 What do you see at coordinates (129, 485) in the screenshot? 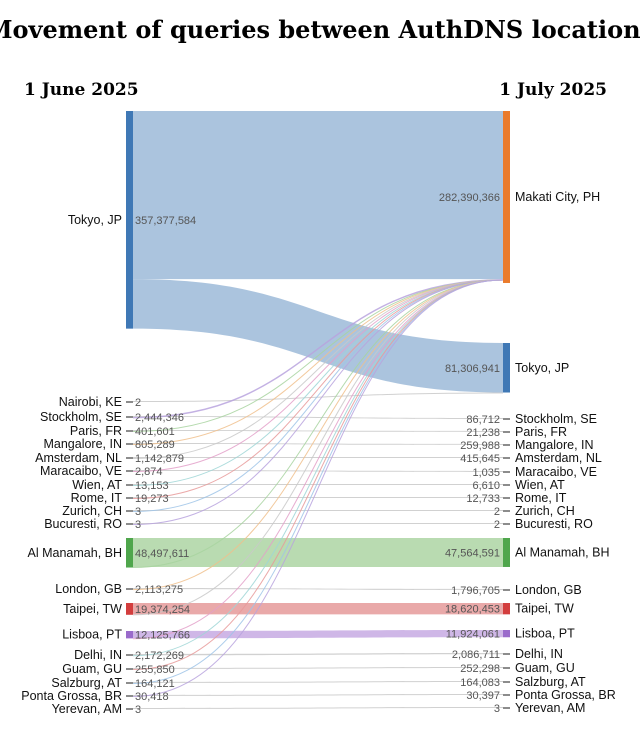
I see `left-node-wien-at` at bounding box center [129, 485].